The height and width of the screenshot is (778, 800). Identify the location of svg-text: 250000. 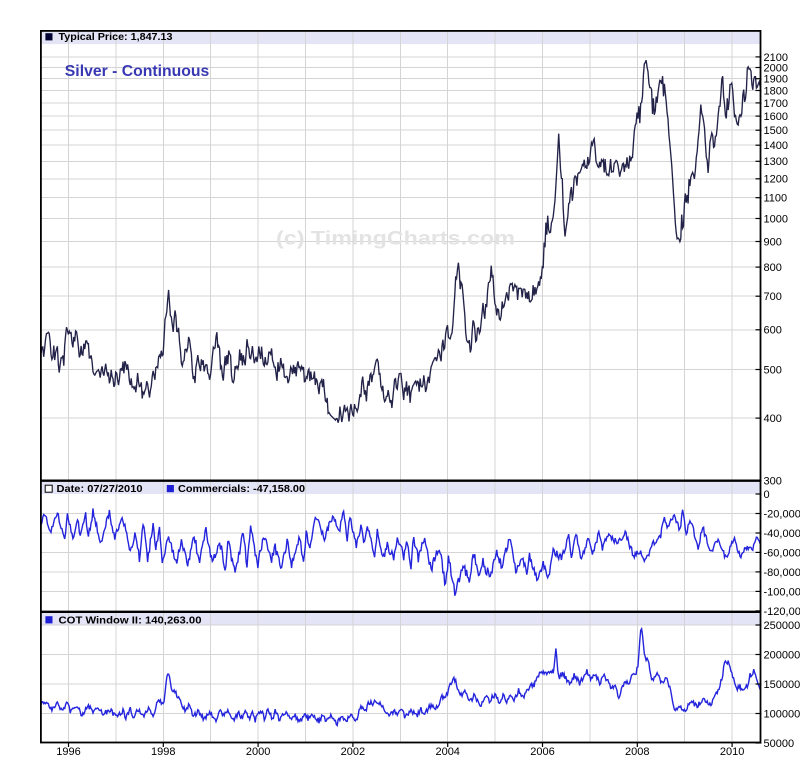
(782, 626).